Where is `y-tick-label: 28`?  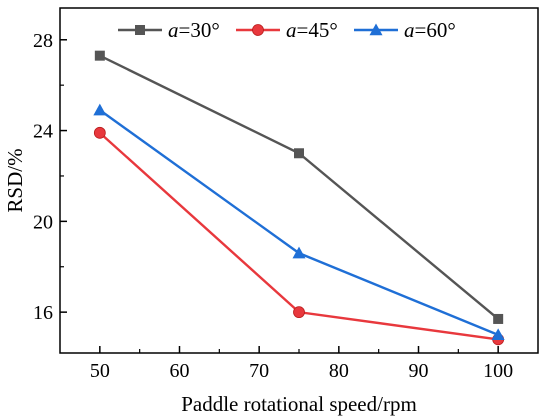 y-tick-label: 28 is located at coordinates (43, 41).